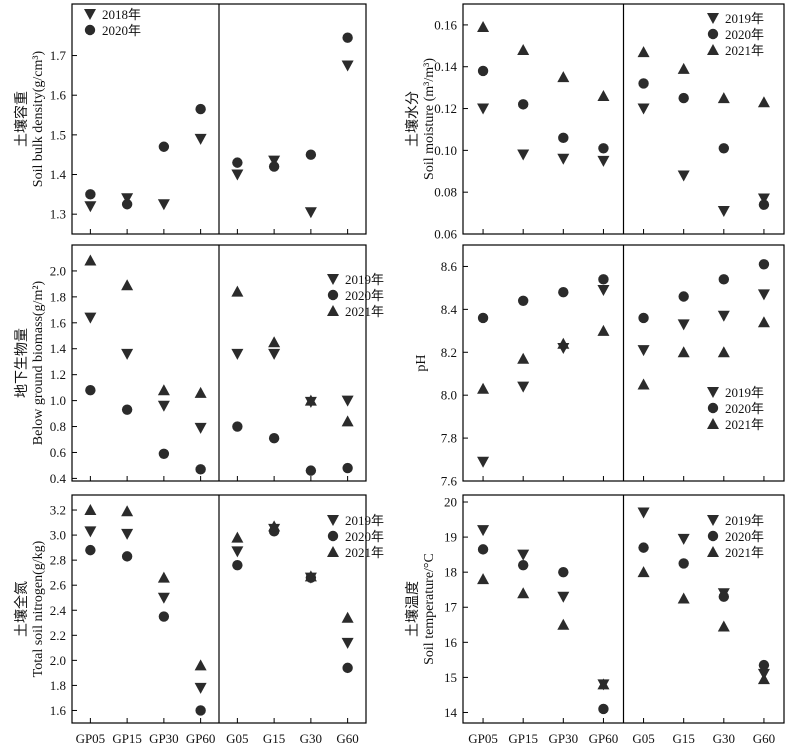 This screenshot has width=800, height=746. I want to click on y-axis-label-cn: 地下生物量, so click(22, 363).